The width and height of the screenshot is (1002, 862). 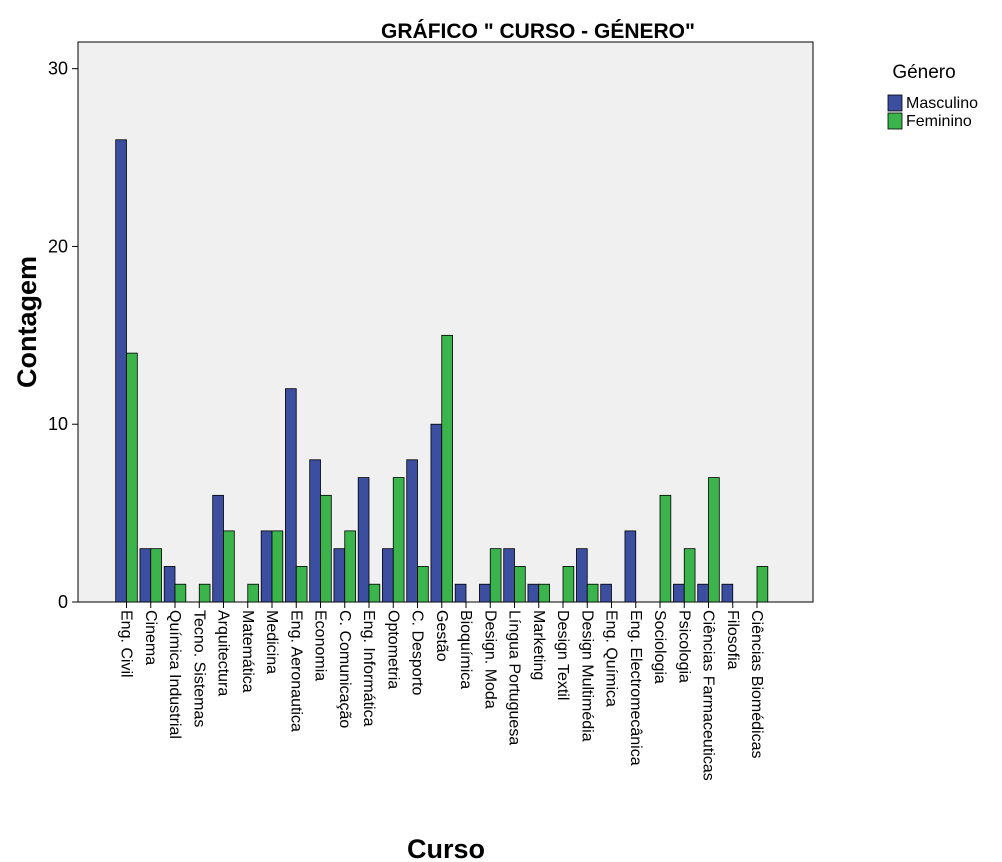 What do you see at coordinates (63, 335) in the screenshot?
I see `y-axis: 0 10 20 30` at bounding box center [63, 335].